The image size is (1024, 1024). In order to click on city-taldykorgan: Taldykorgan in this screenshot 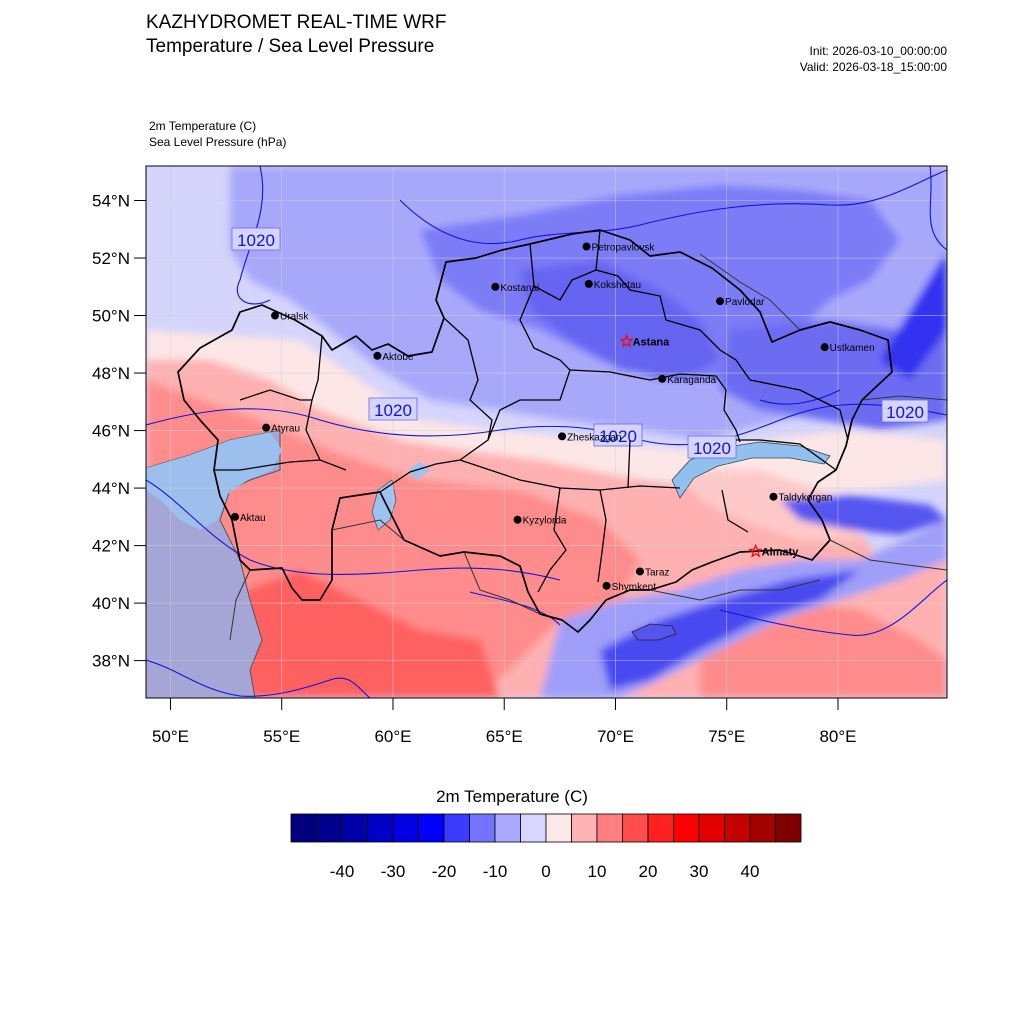, I will do `click(800, 498)`.